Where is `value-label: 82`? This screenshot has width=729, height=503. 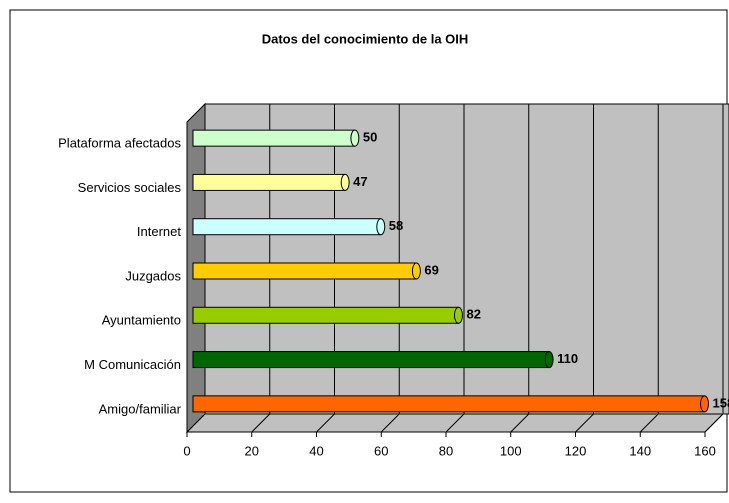
value-label: 82 is located at coordinates (473, 314).